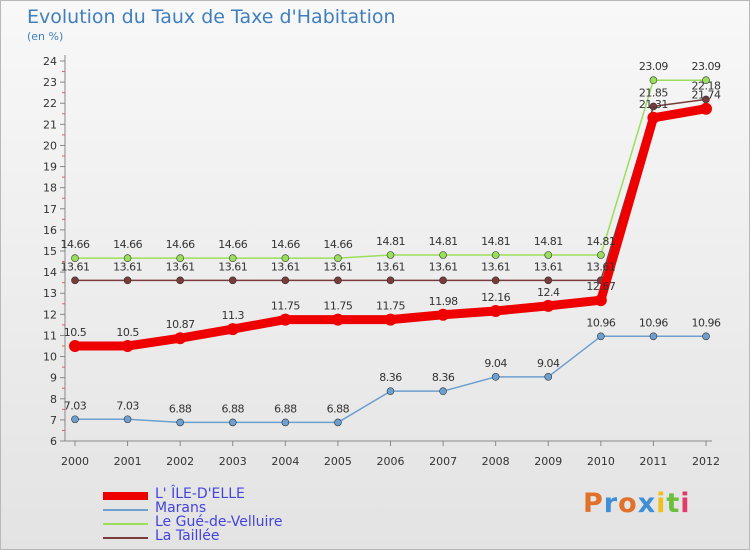 This screenshot has height=550, width=750. Describe the element at coordinates (53, 399) in the screenshot. I see `y-tick-label: 8` at that location.